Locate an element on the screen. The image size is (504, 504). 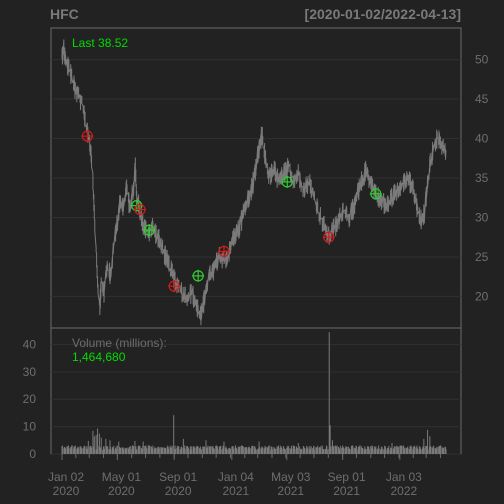
price-y-tick-label: 35 is located at coordinates (482, 178).